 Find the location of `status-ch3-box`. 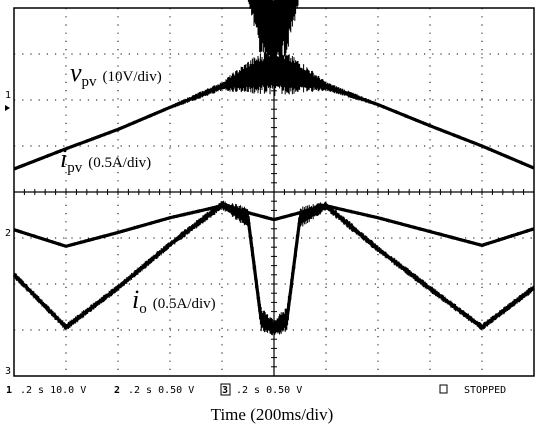

status-ch3-box is located at coordinates (225, 389).